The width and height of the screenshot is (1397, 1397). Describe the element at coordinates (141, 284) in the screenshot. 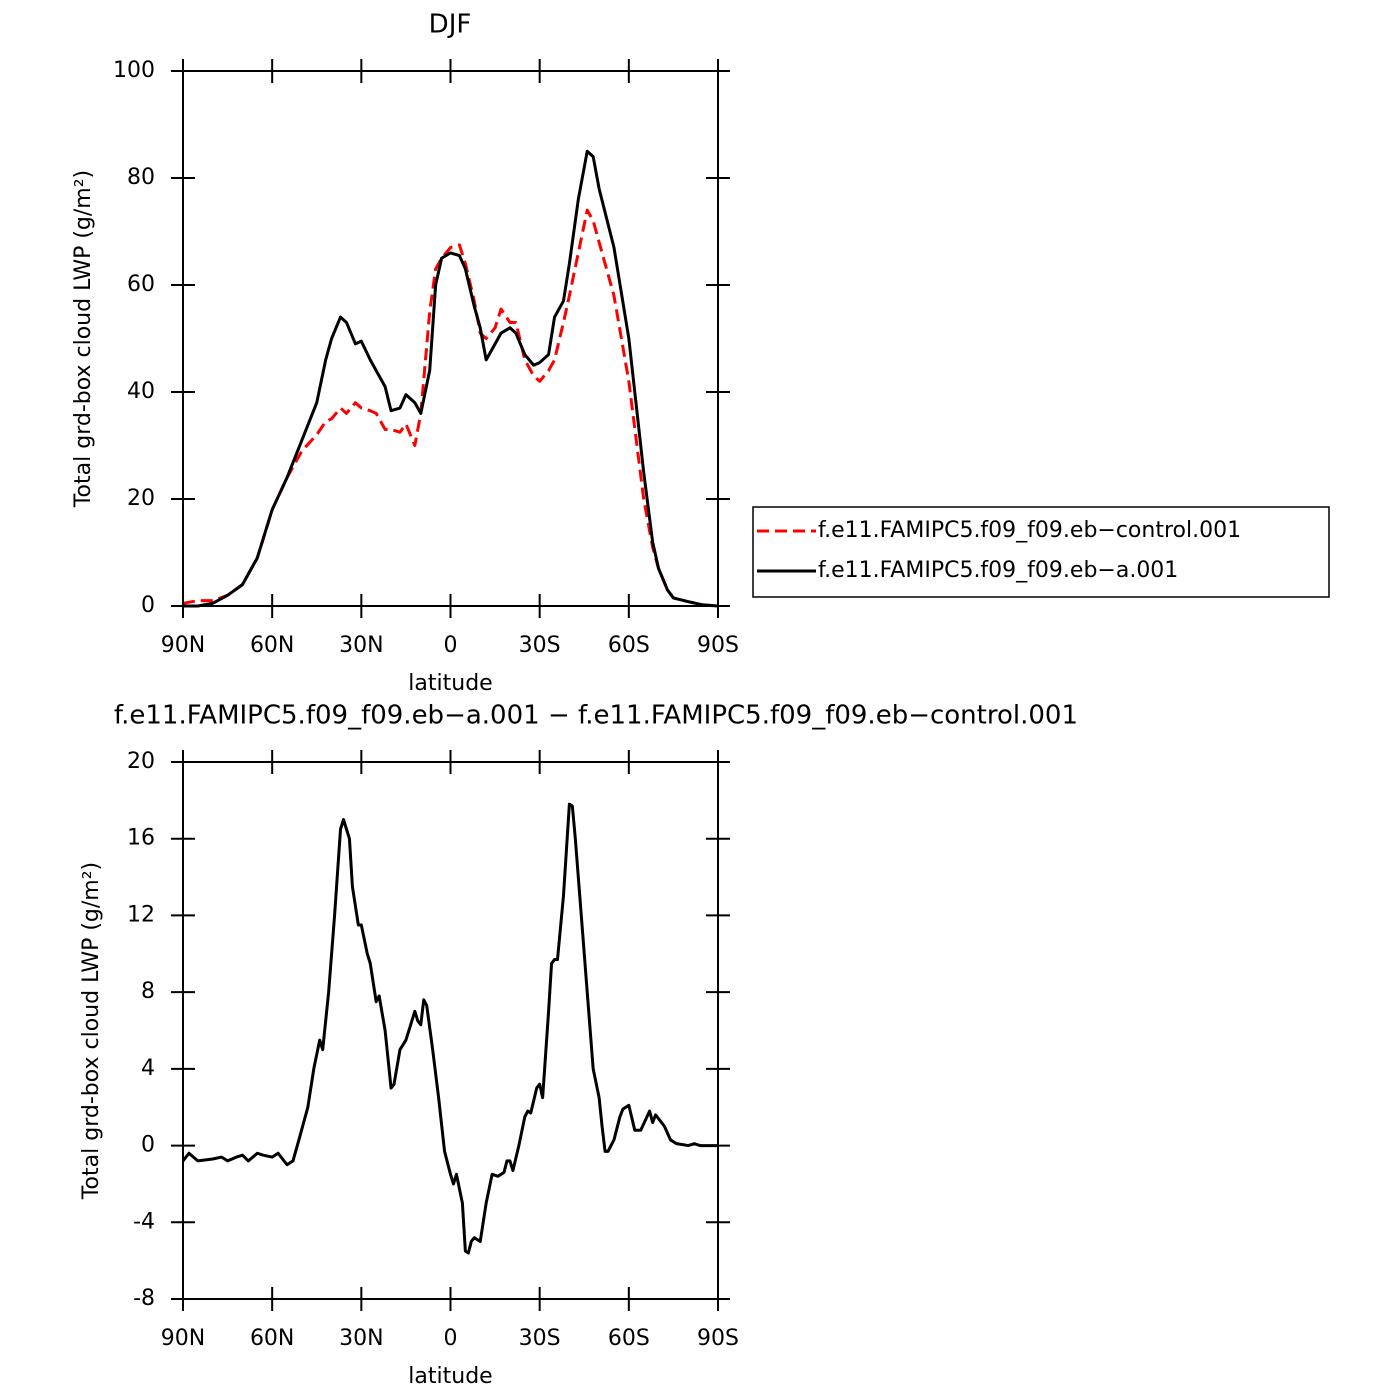

I see `y-tick-label: 60` at that location.